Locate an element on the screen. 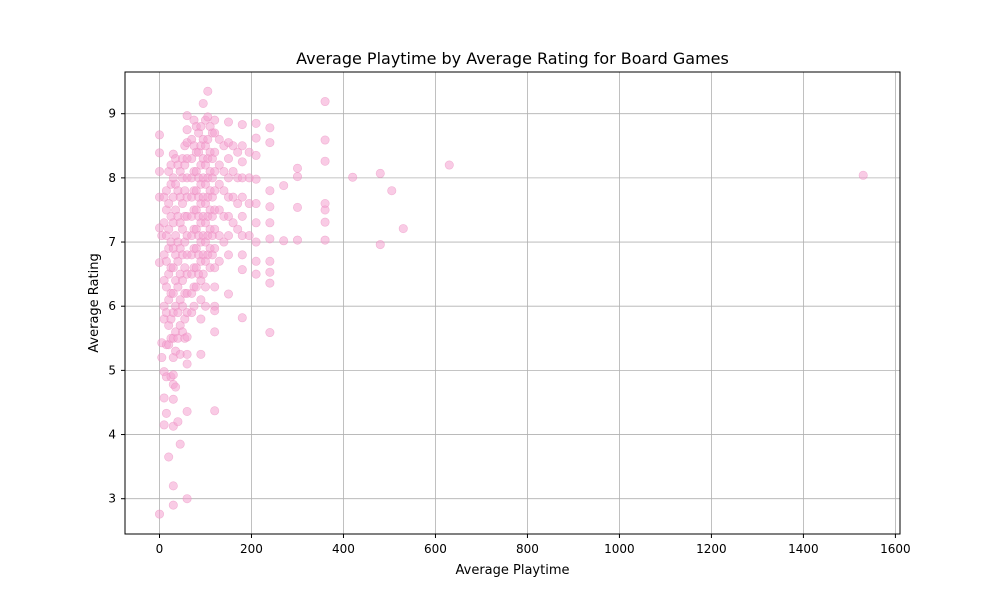  x-tick-label: 1200 is located at coordinates (711, 549).